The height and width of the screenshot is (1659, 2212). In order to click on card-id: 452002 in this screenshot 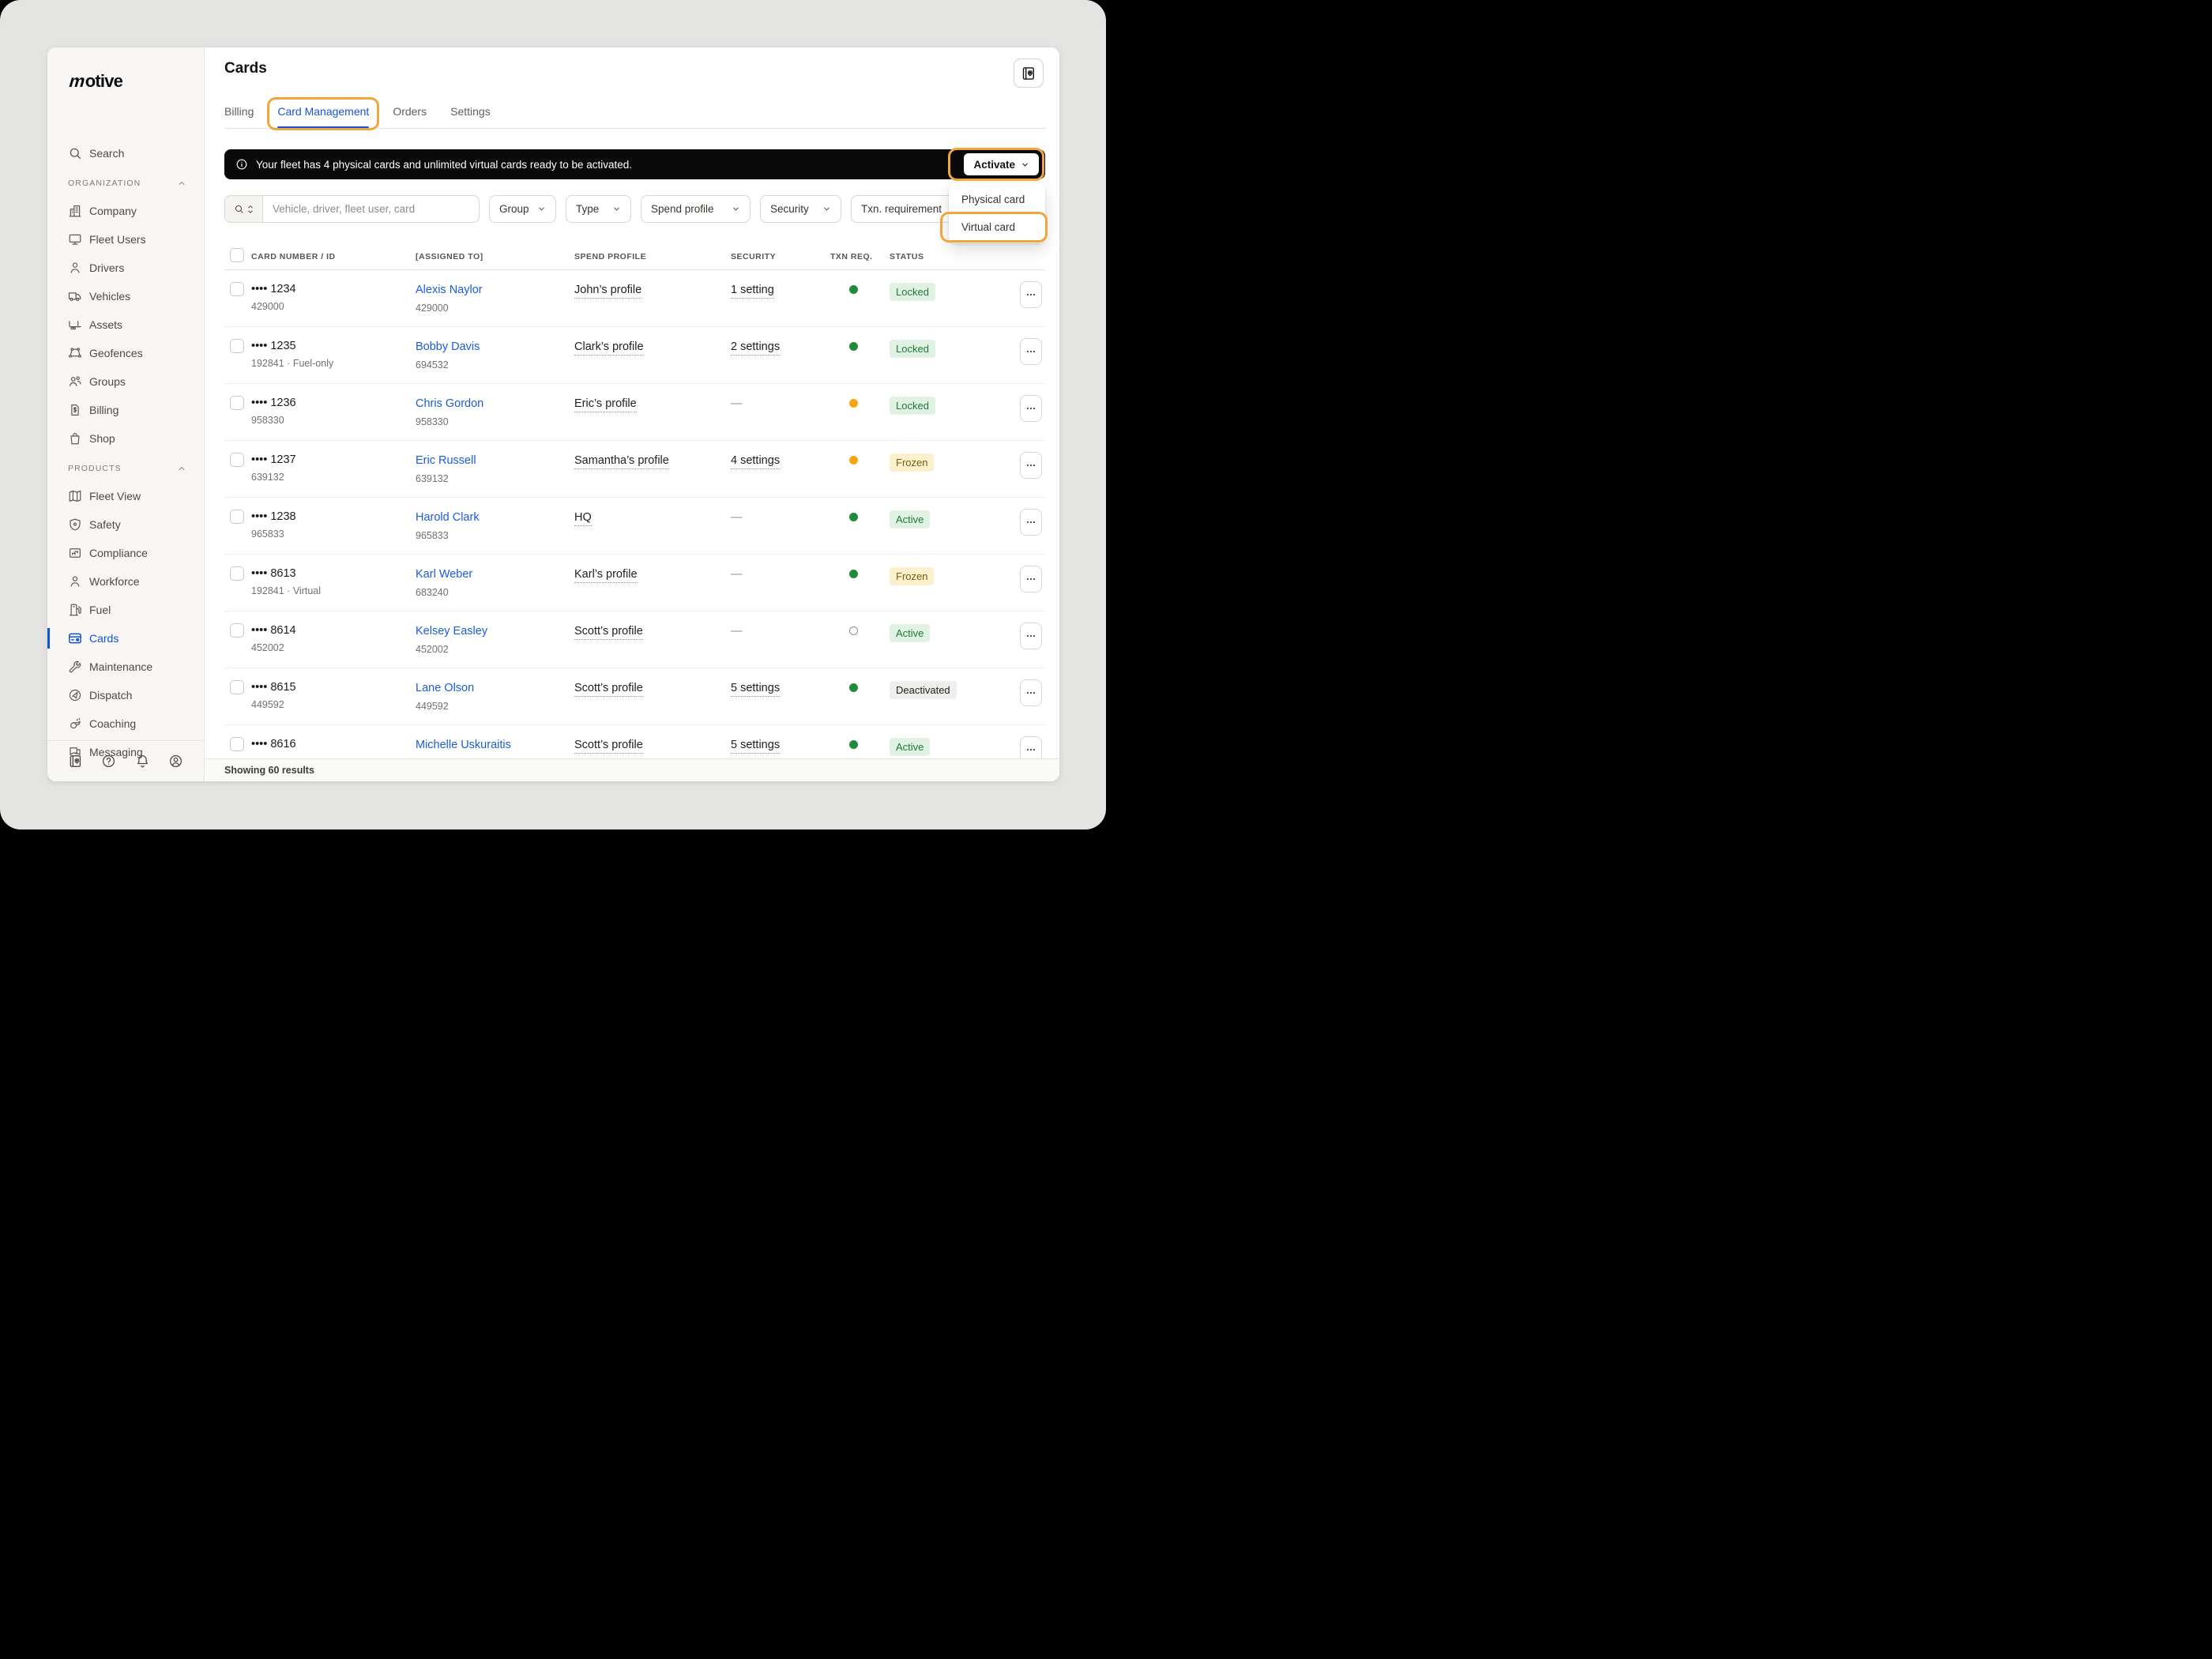, I will do `click(268, 647)`.